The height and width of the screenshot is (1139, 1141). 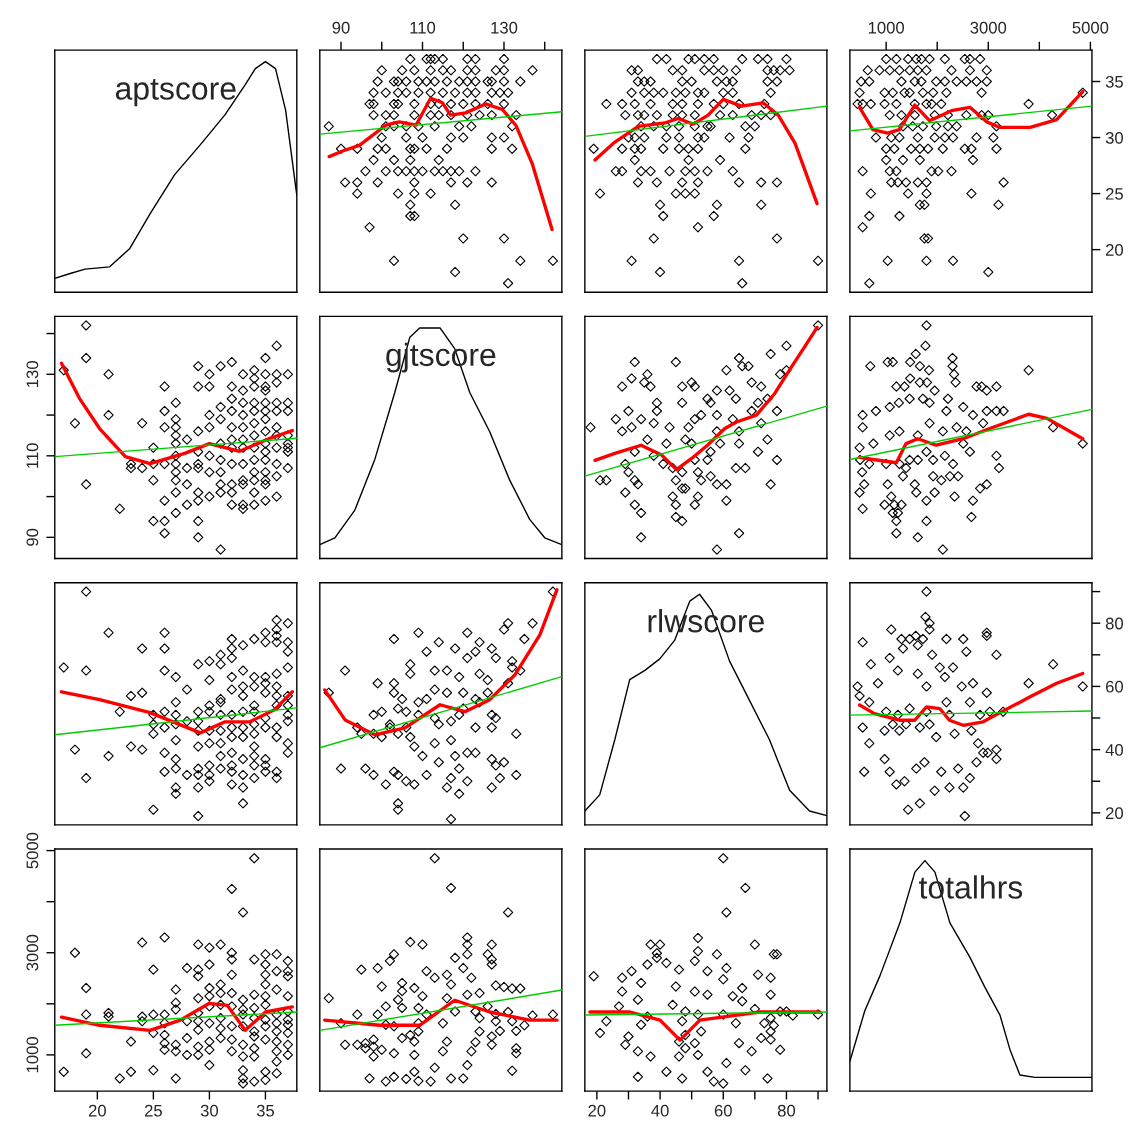 I want to click on x-tick-label: 30, so click(x=209, y=1110).